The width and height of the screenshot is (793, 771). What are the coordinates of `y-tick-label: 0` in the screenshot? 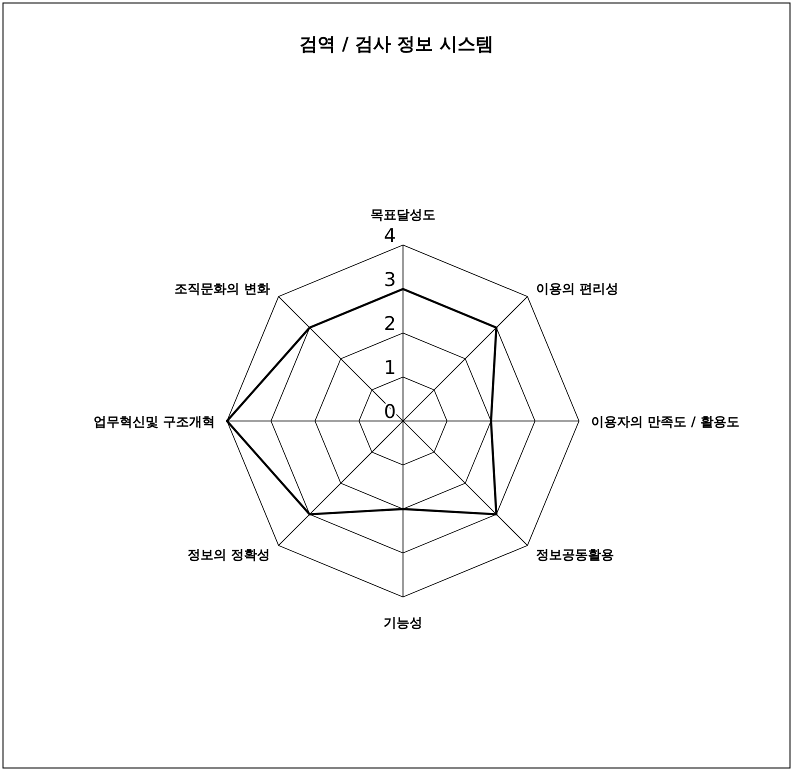 It's located at (390, 412).